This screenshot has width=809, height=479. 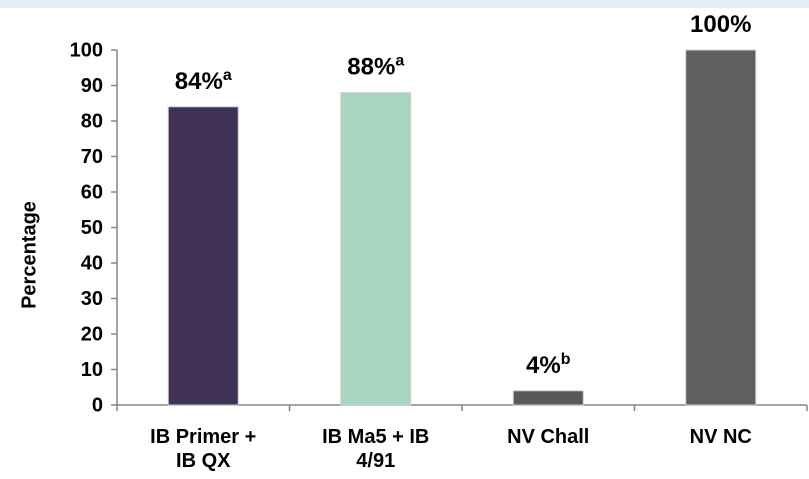 What do you see at coordinates (92, 299) in the screenshot?
I see `y-tick-label: 30` at bounding box center [92, 299].